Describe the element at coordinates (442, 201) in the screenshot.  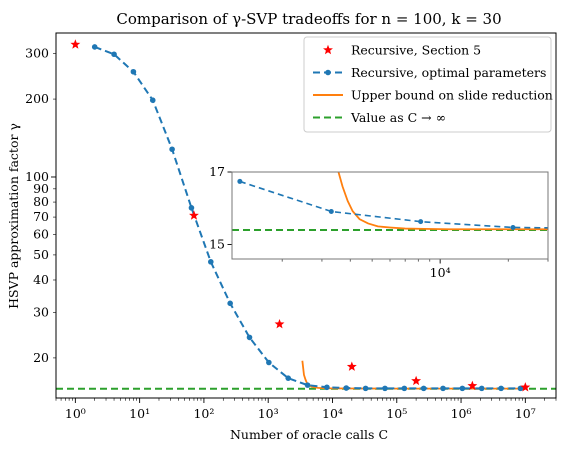
I see `inset-slide-bound-line` at that location.